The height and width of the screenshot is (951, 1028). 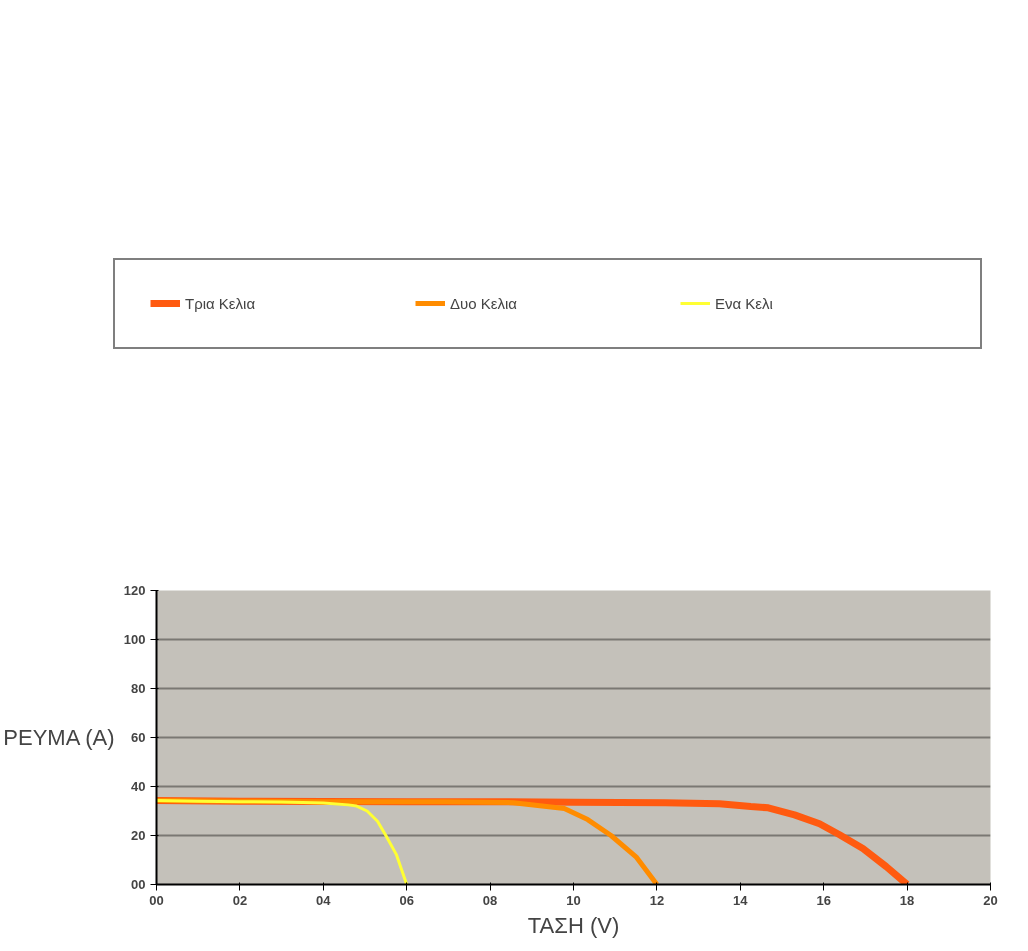 I want to click on x-tick-label: 06, so click(x=406, y=900).